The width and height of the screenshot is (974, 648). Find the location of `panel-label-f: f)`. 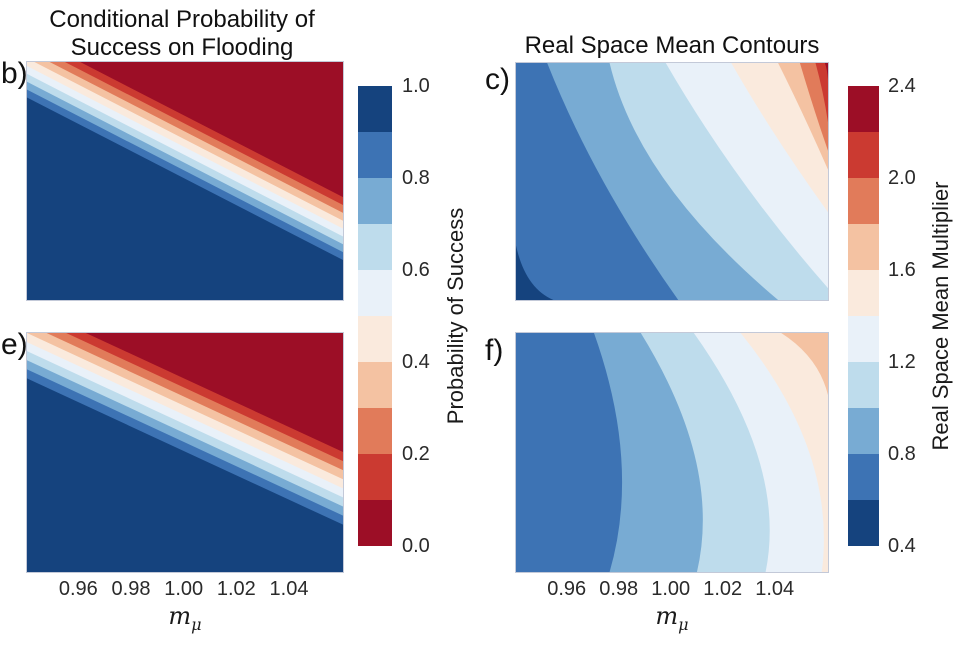

panel-label-f: f) is located at coordinates (494, 350).